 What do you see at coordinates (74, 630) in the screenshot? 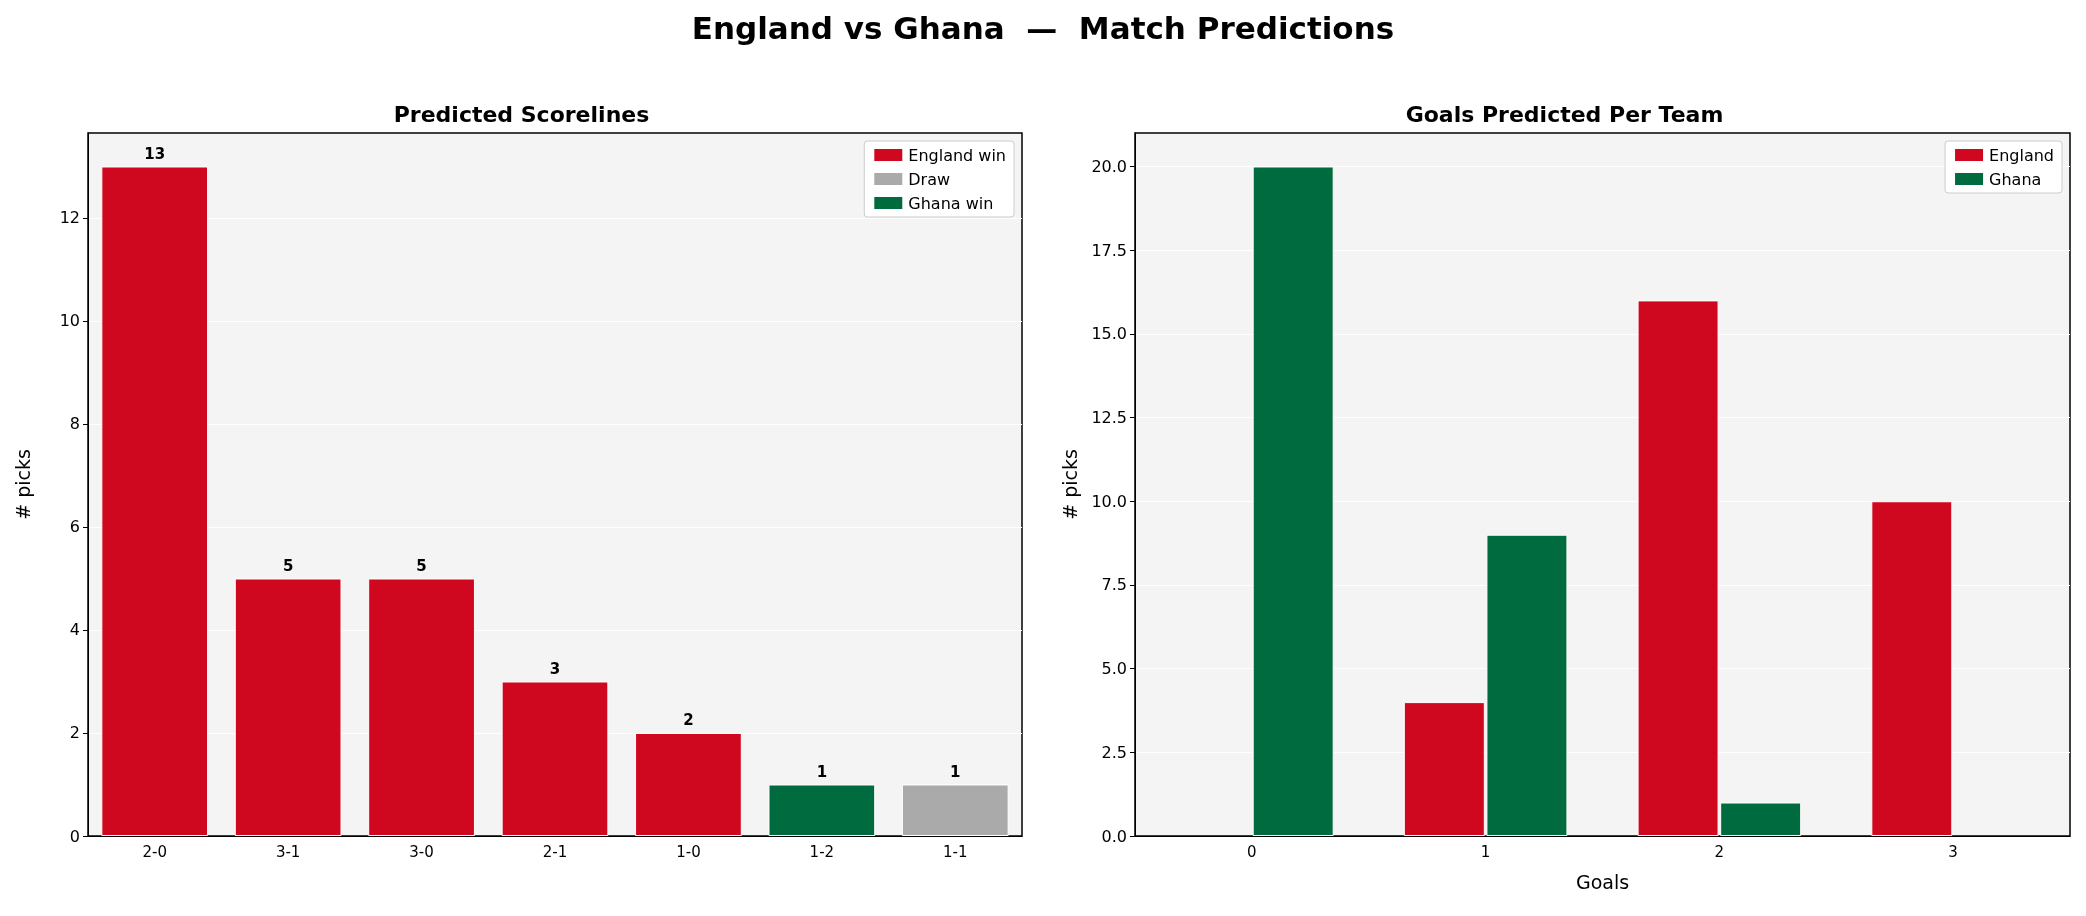
I see `y-tick-label: 4` at bounding box center [74, 630].